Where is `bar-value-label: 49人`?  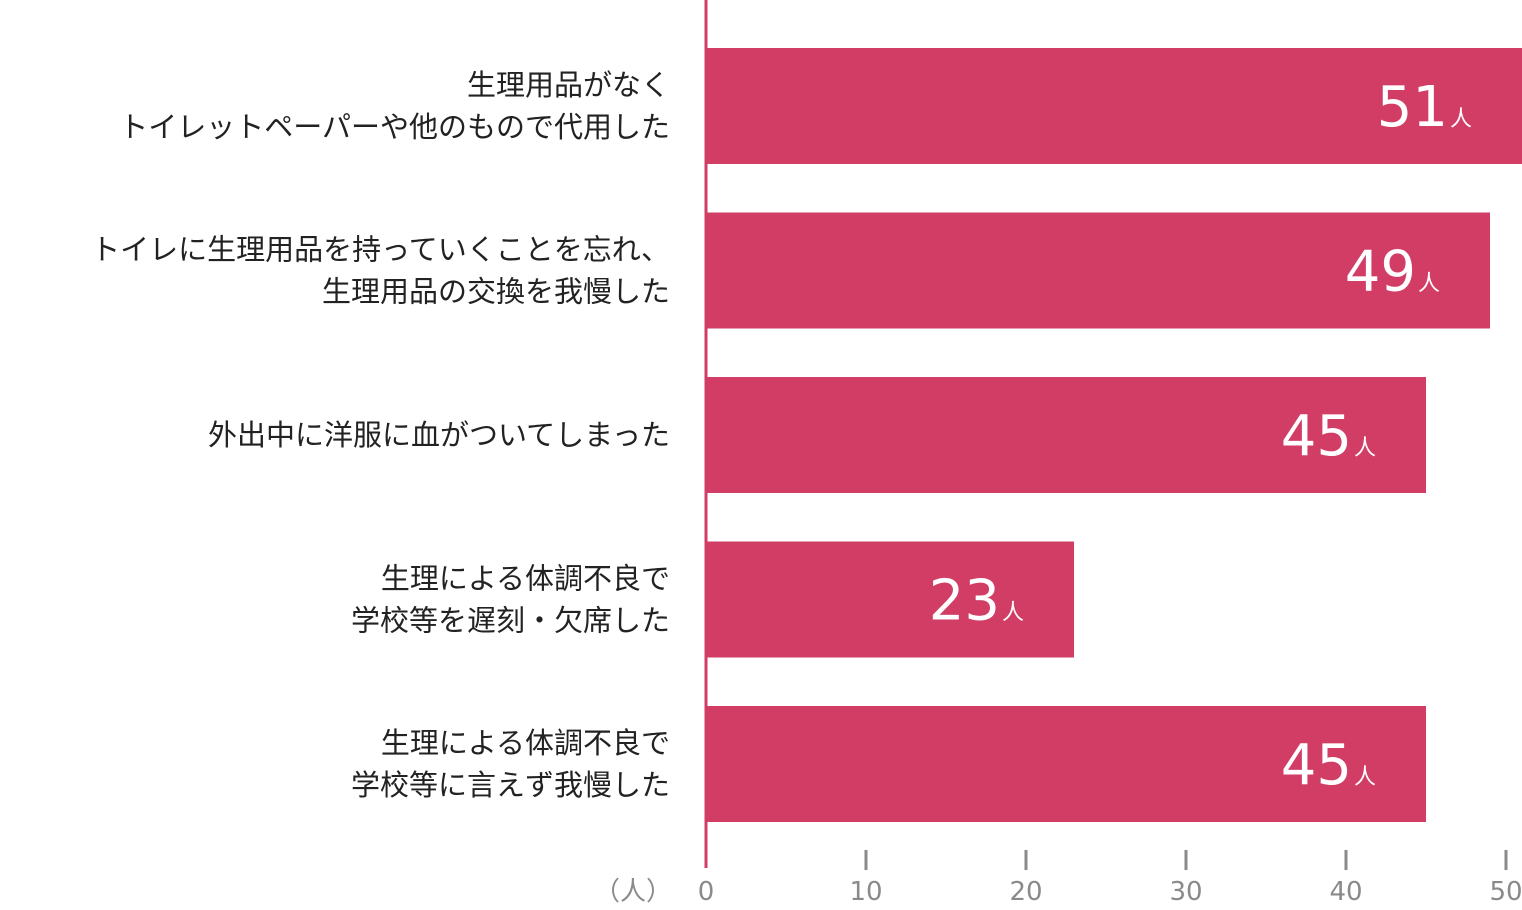 bar-value-label: 49人 is located at coordinates (1392, 272).